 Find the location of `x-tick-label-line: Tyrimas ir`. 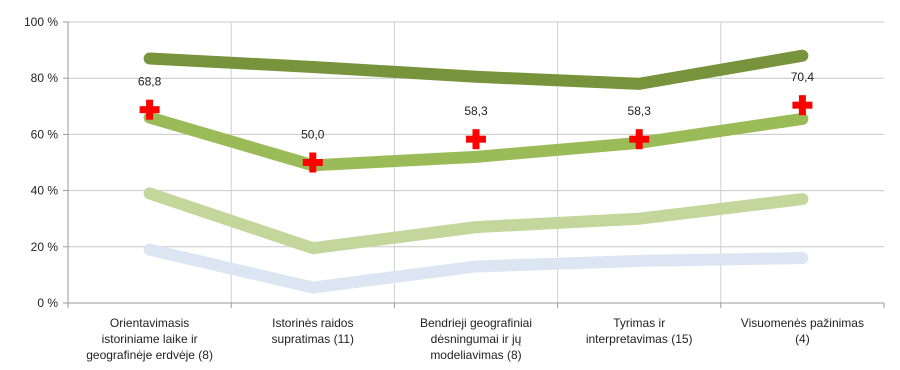

x-tick-label-line: Tyrimas ir is located at coordinates (639, 323).